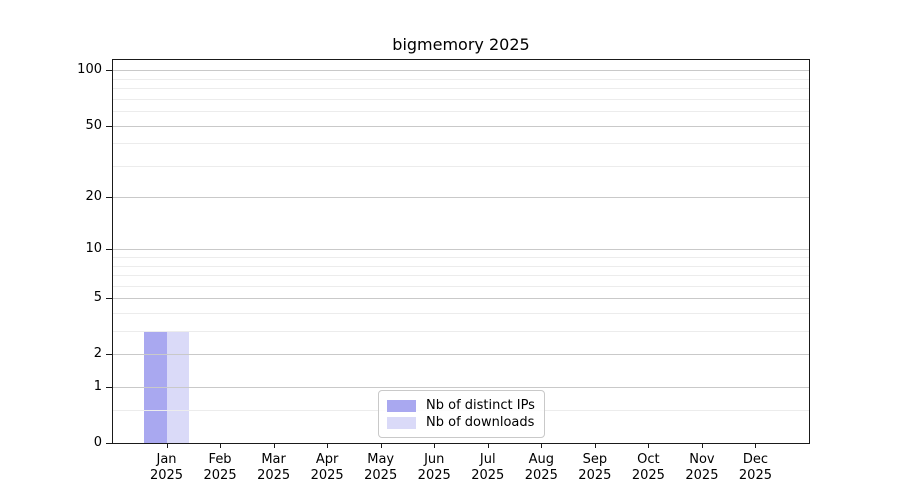  I want to click on x-tick-label-dec: Dec 2025, so click(755, 468).